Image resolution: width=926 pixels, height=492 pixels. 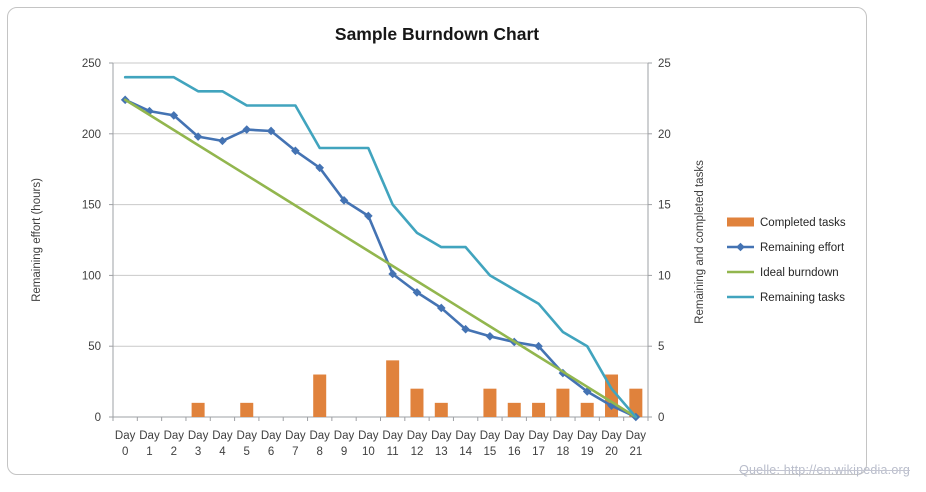 What do you see at coordinates (635, 452) in the screenshot?
I see `x-axis-label-number: 21` at bounding box center [635, 452].